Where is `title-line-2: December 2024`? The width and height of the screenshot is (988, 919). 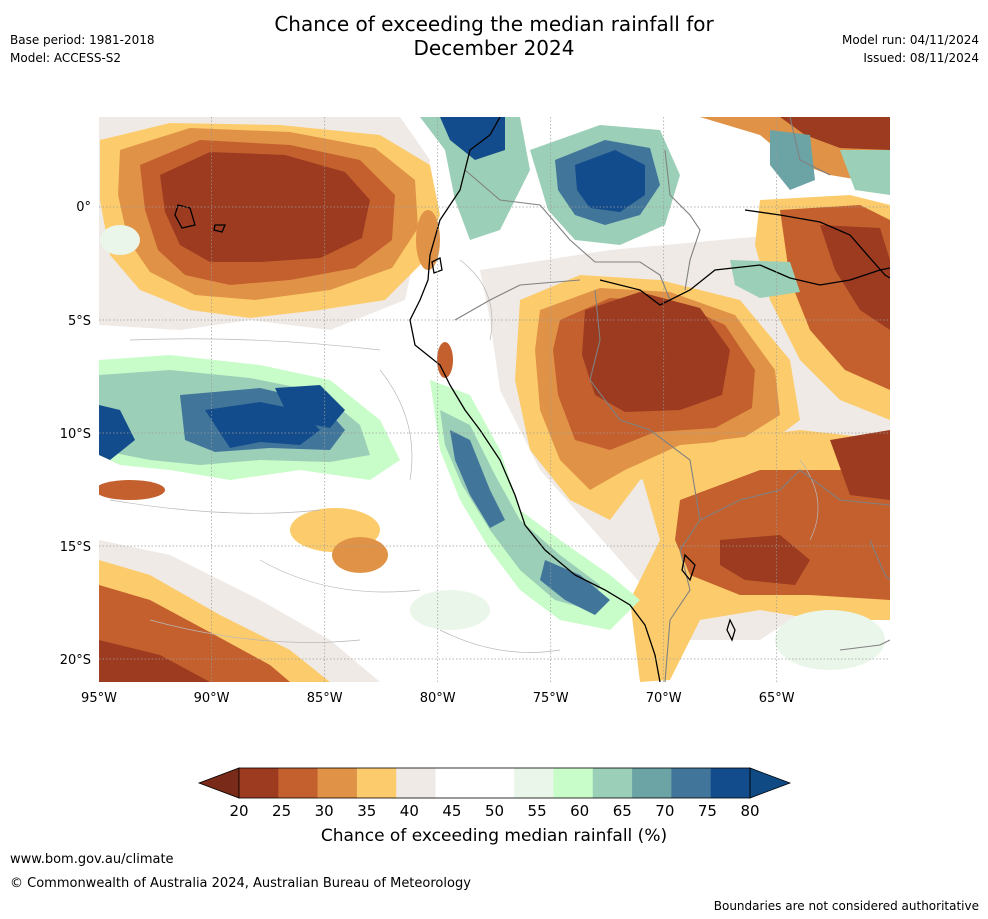 title-line-2: December 2024 is located at coordinates (494, 48).